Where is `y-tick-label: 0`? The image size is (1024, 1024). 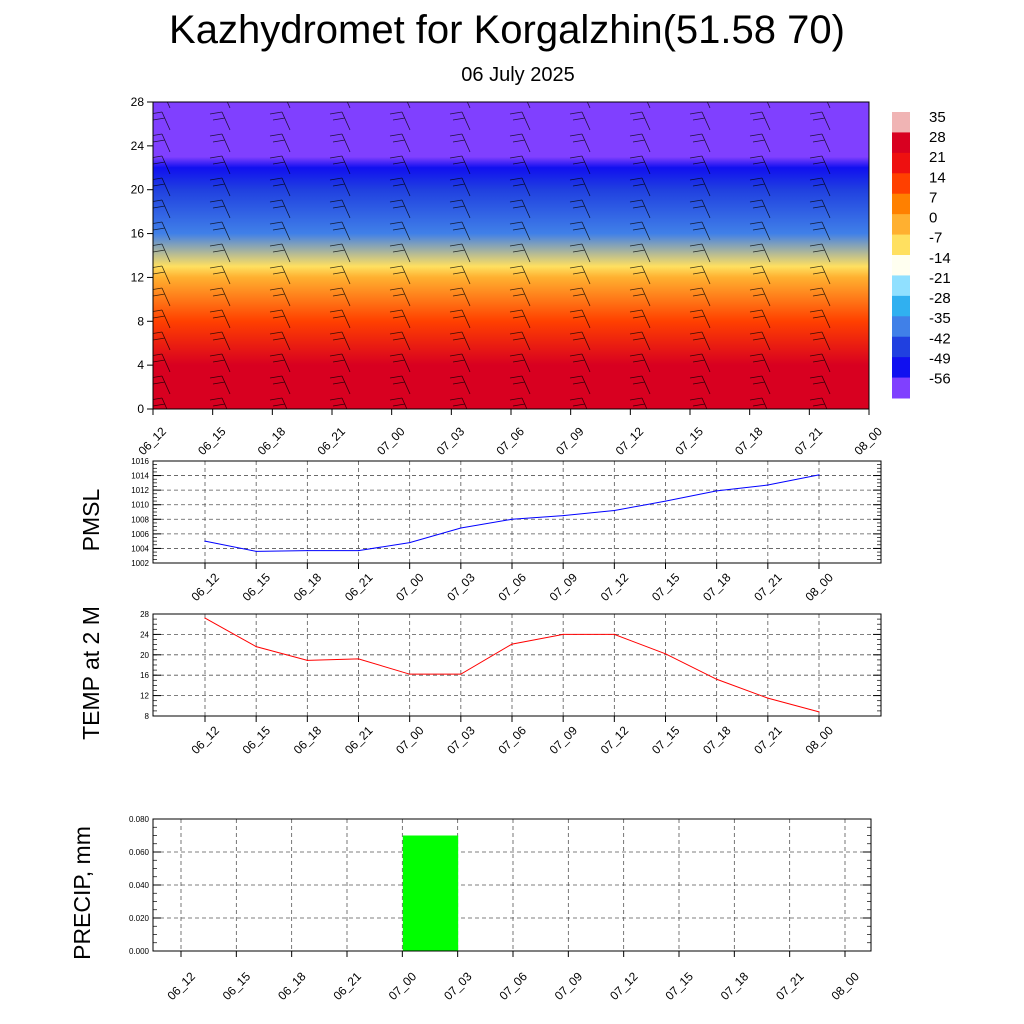 y-tick-label: 0 is located at coordinates (140, 409).